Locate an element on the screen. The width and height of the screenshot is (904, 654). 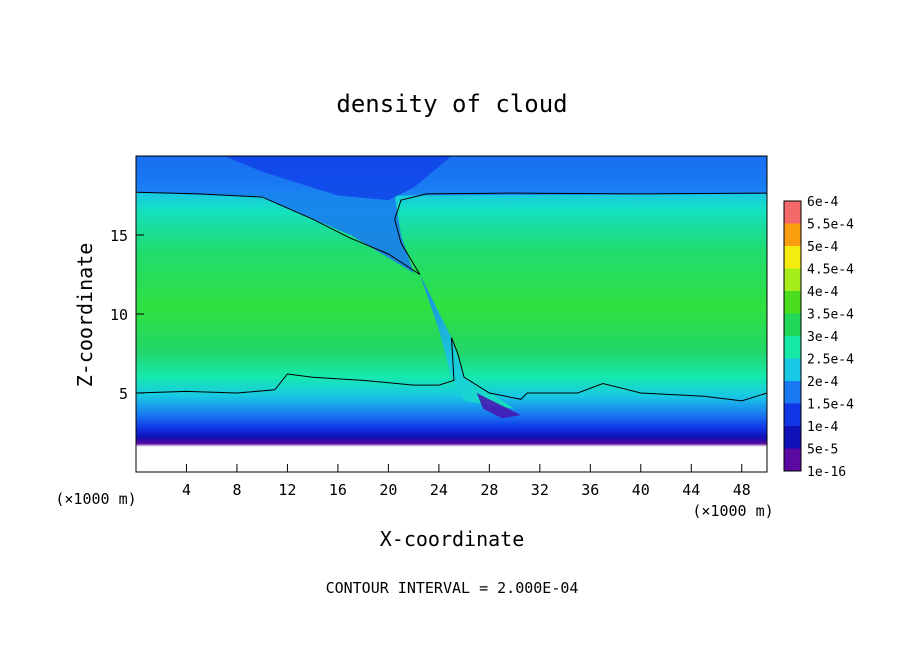
colorbar-label: 2e-4 is located at coordinates (822, 382).